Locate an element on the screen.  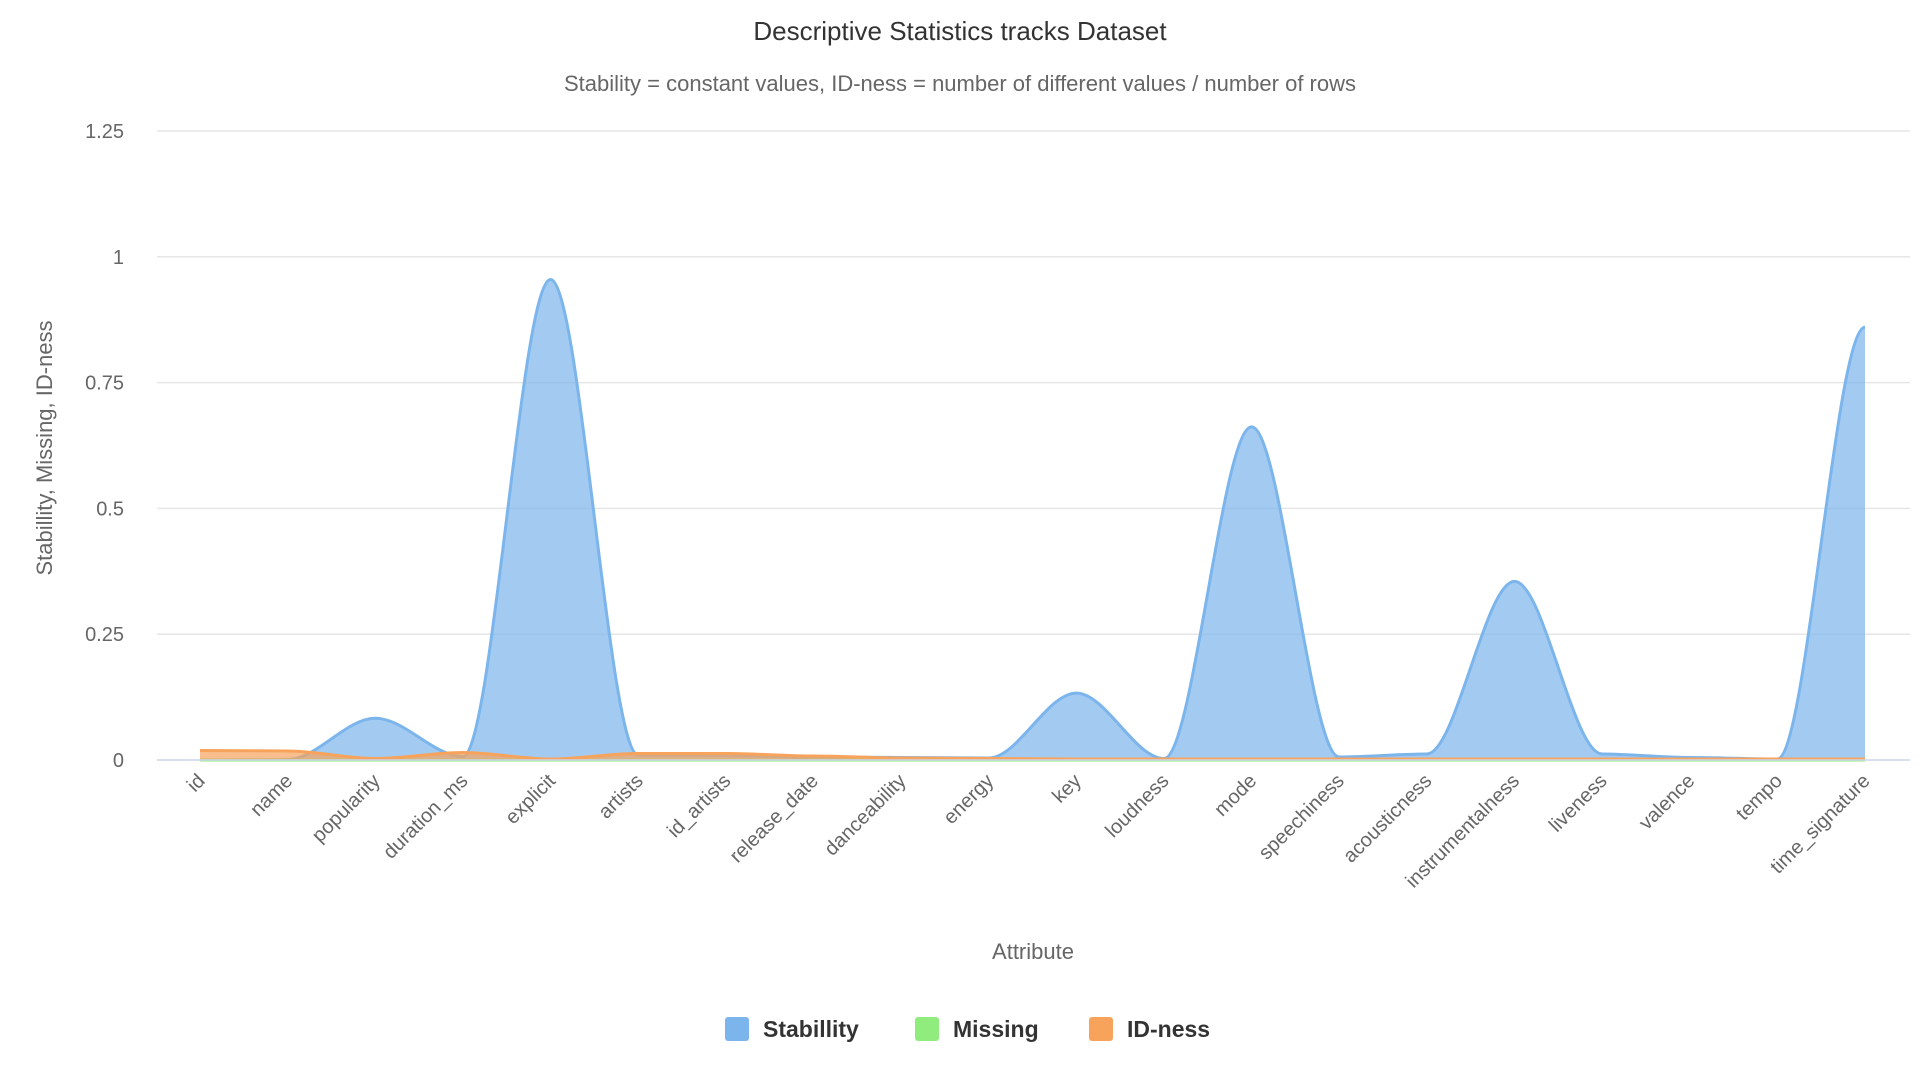
x-tick-label: id is located at coordinates (196, 783).